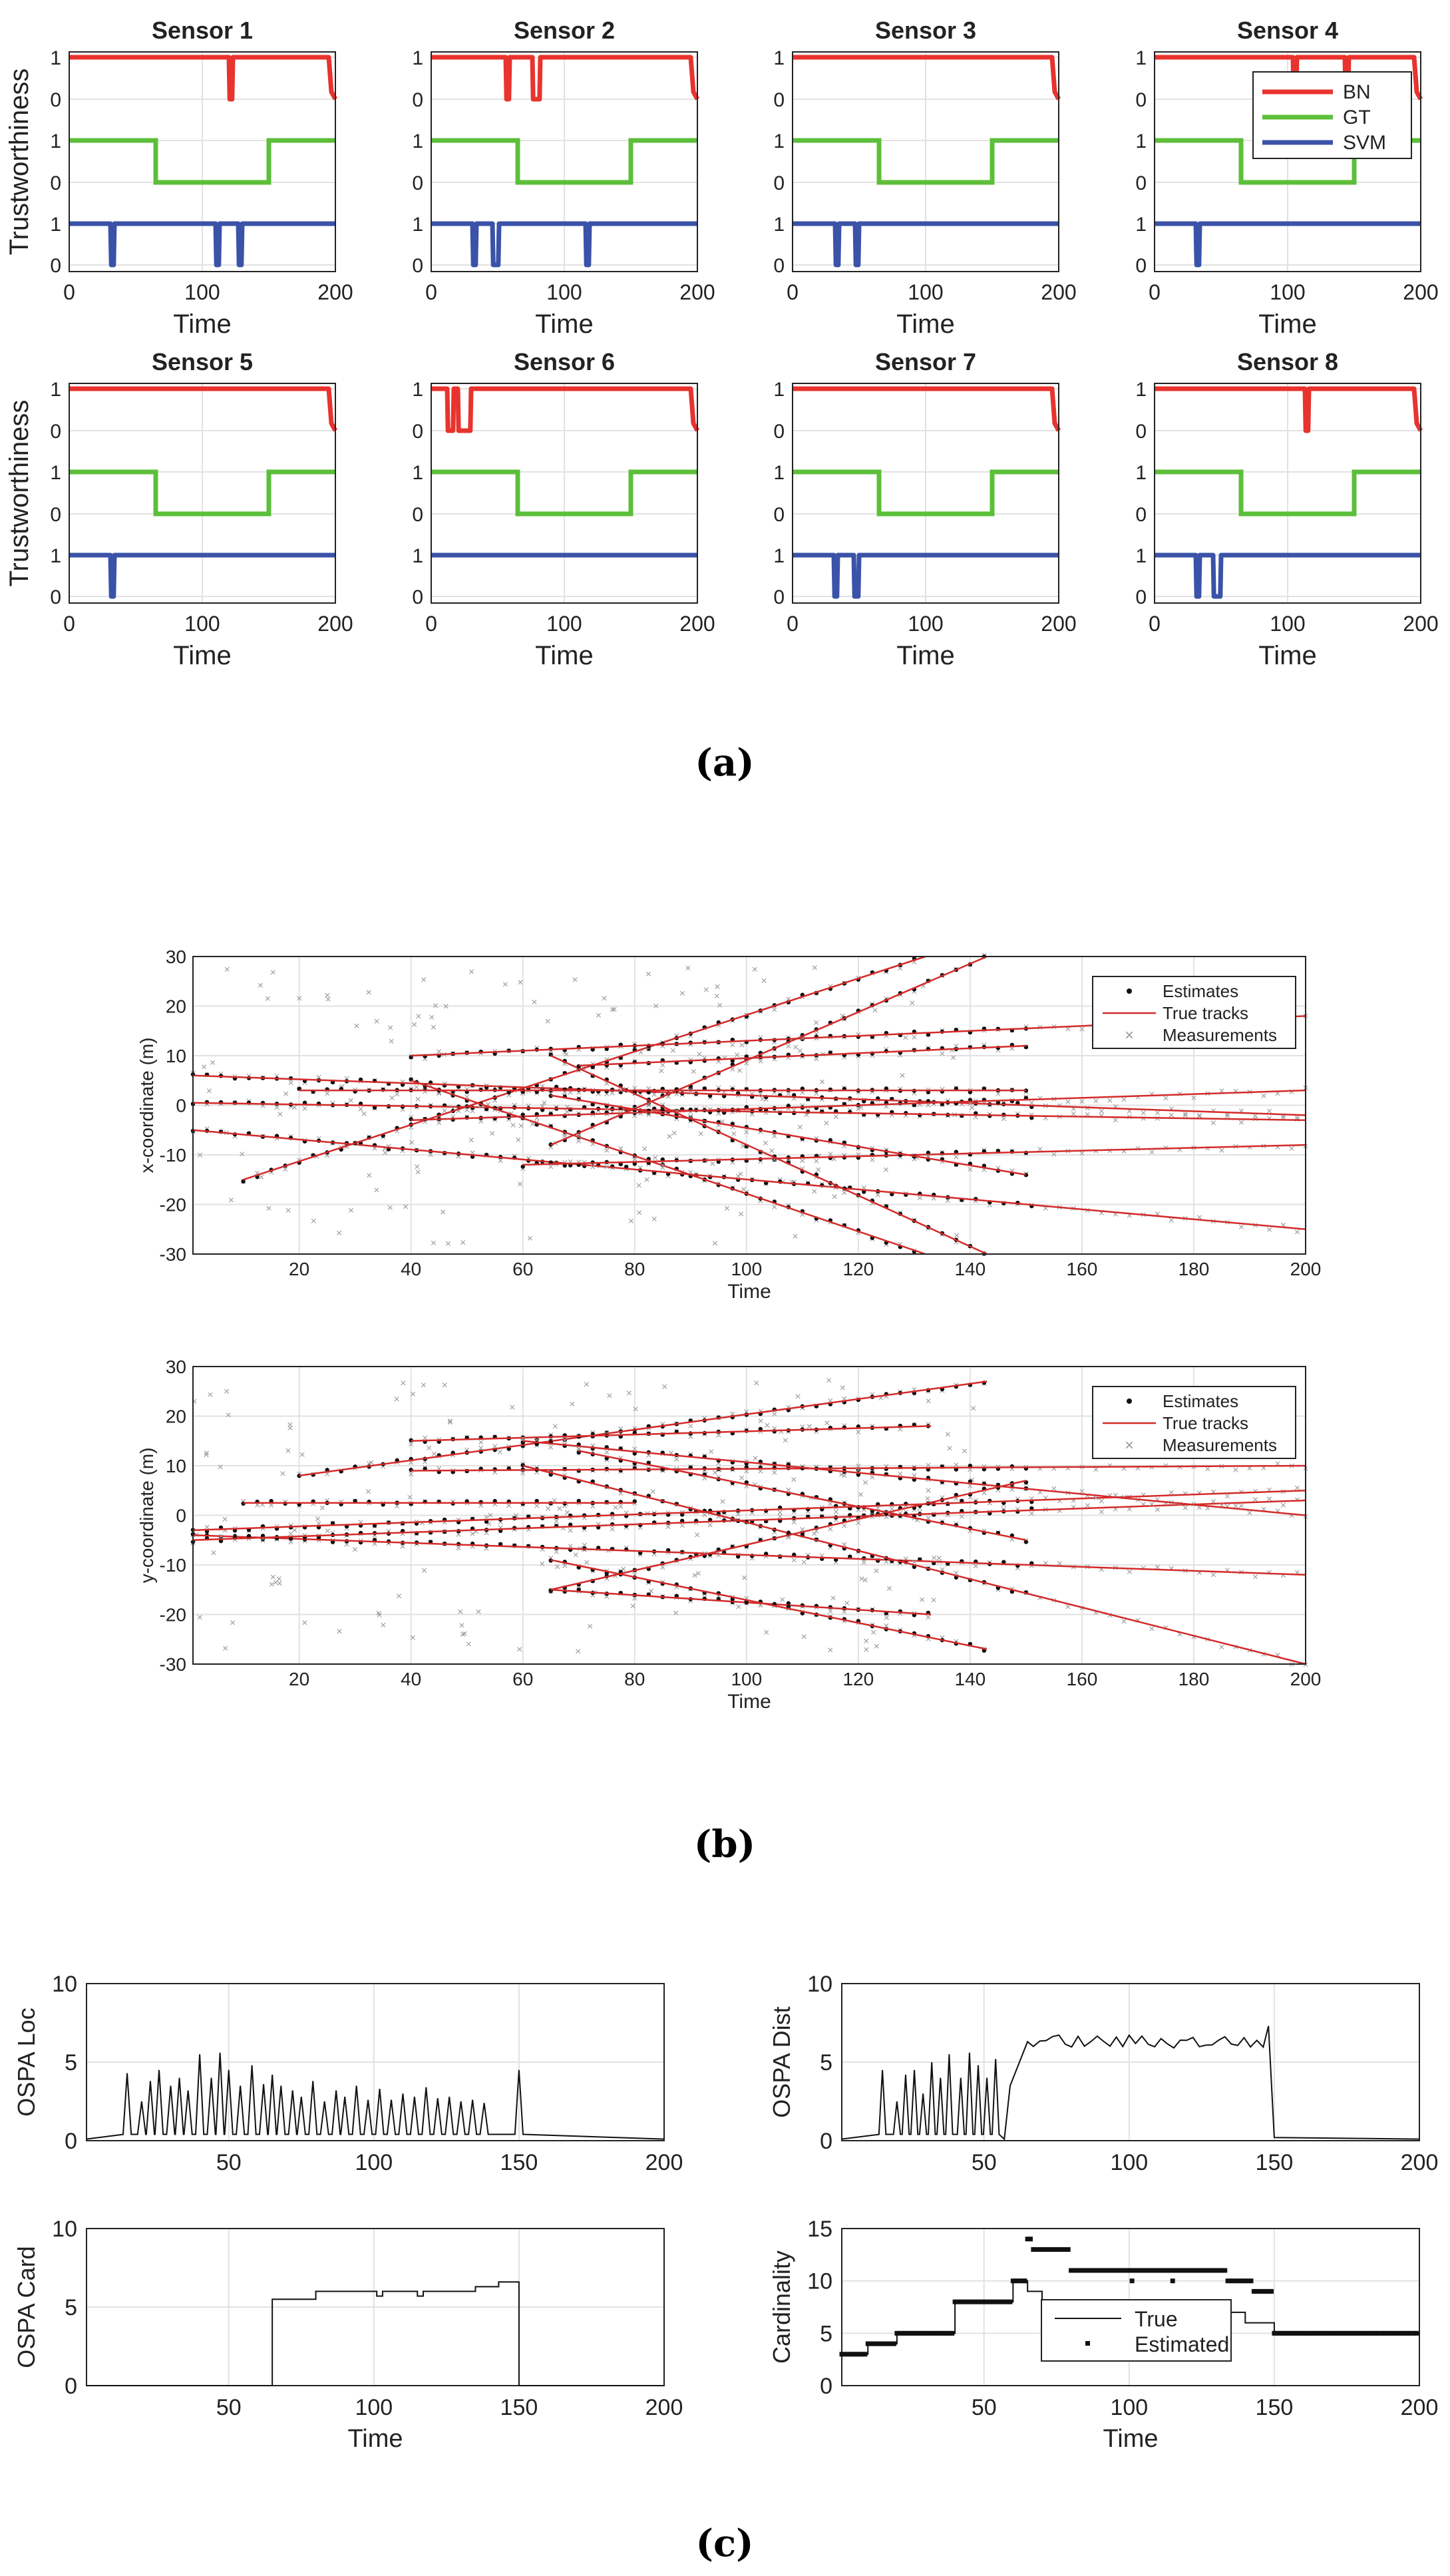  I want to click on svm-series-line, so click(202, 575).